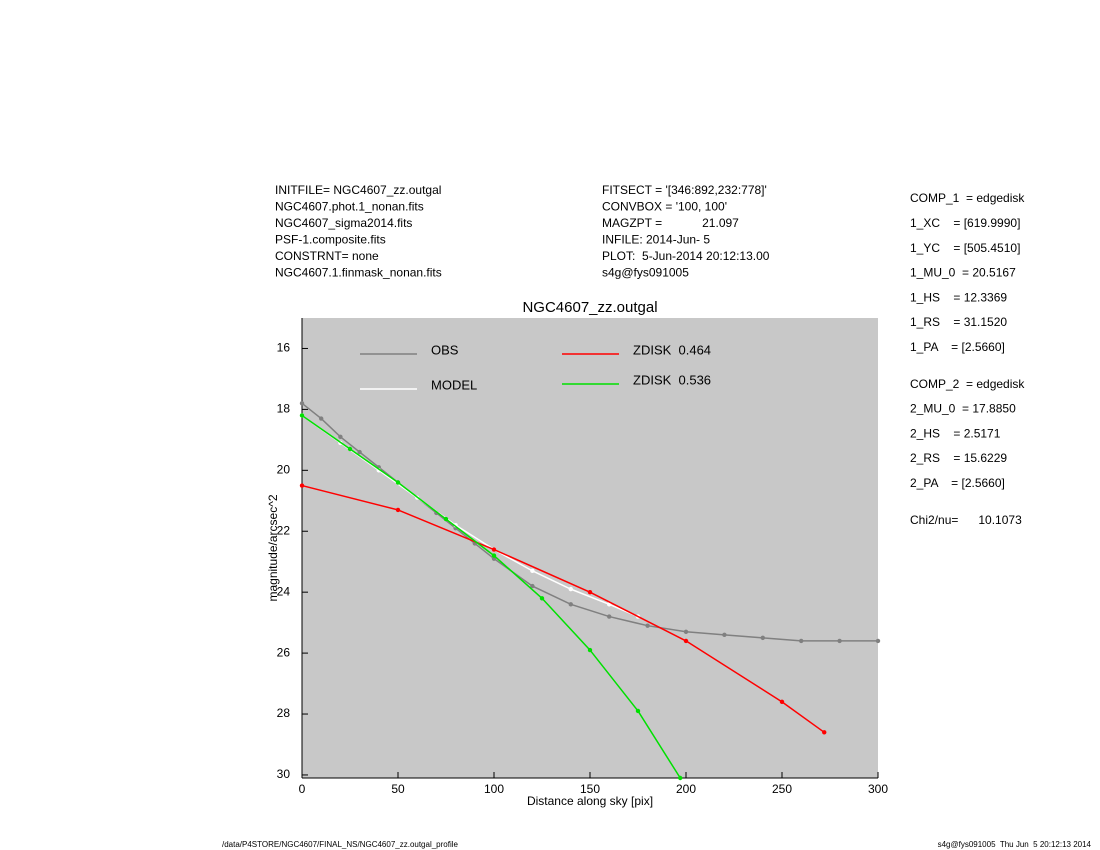 This screenshot has height=850, width=1100. Describe the element at coordinates (589, 307) in the screenshot. I see `chart-title: NGC4607_zz.outgal` at that location.